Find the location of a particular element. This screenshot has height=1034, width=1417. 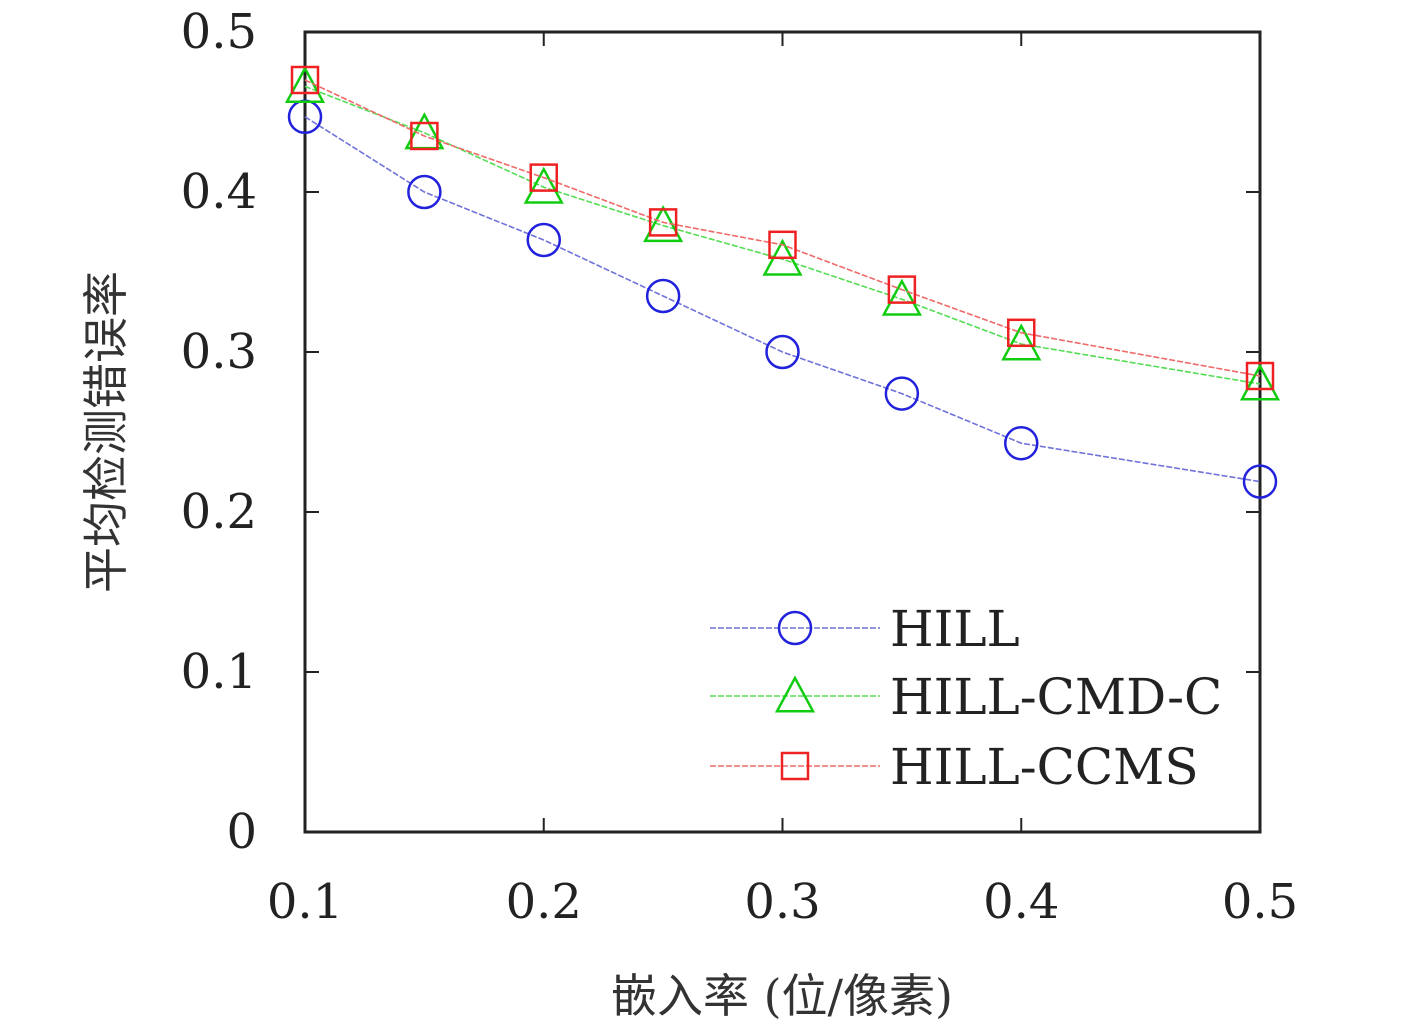

x-tick-label: 0.1 is located at coordinates (305, 902).